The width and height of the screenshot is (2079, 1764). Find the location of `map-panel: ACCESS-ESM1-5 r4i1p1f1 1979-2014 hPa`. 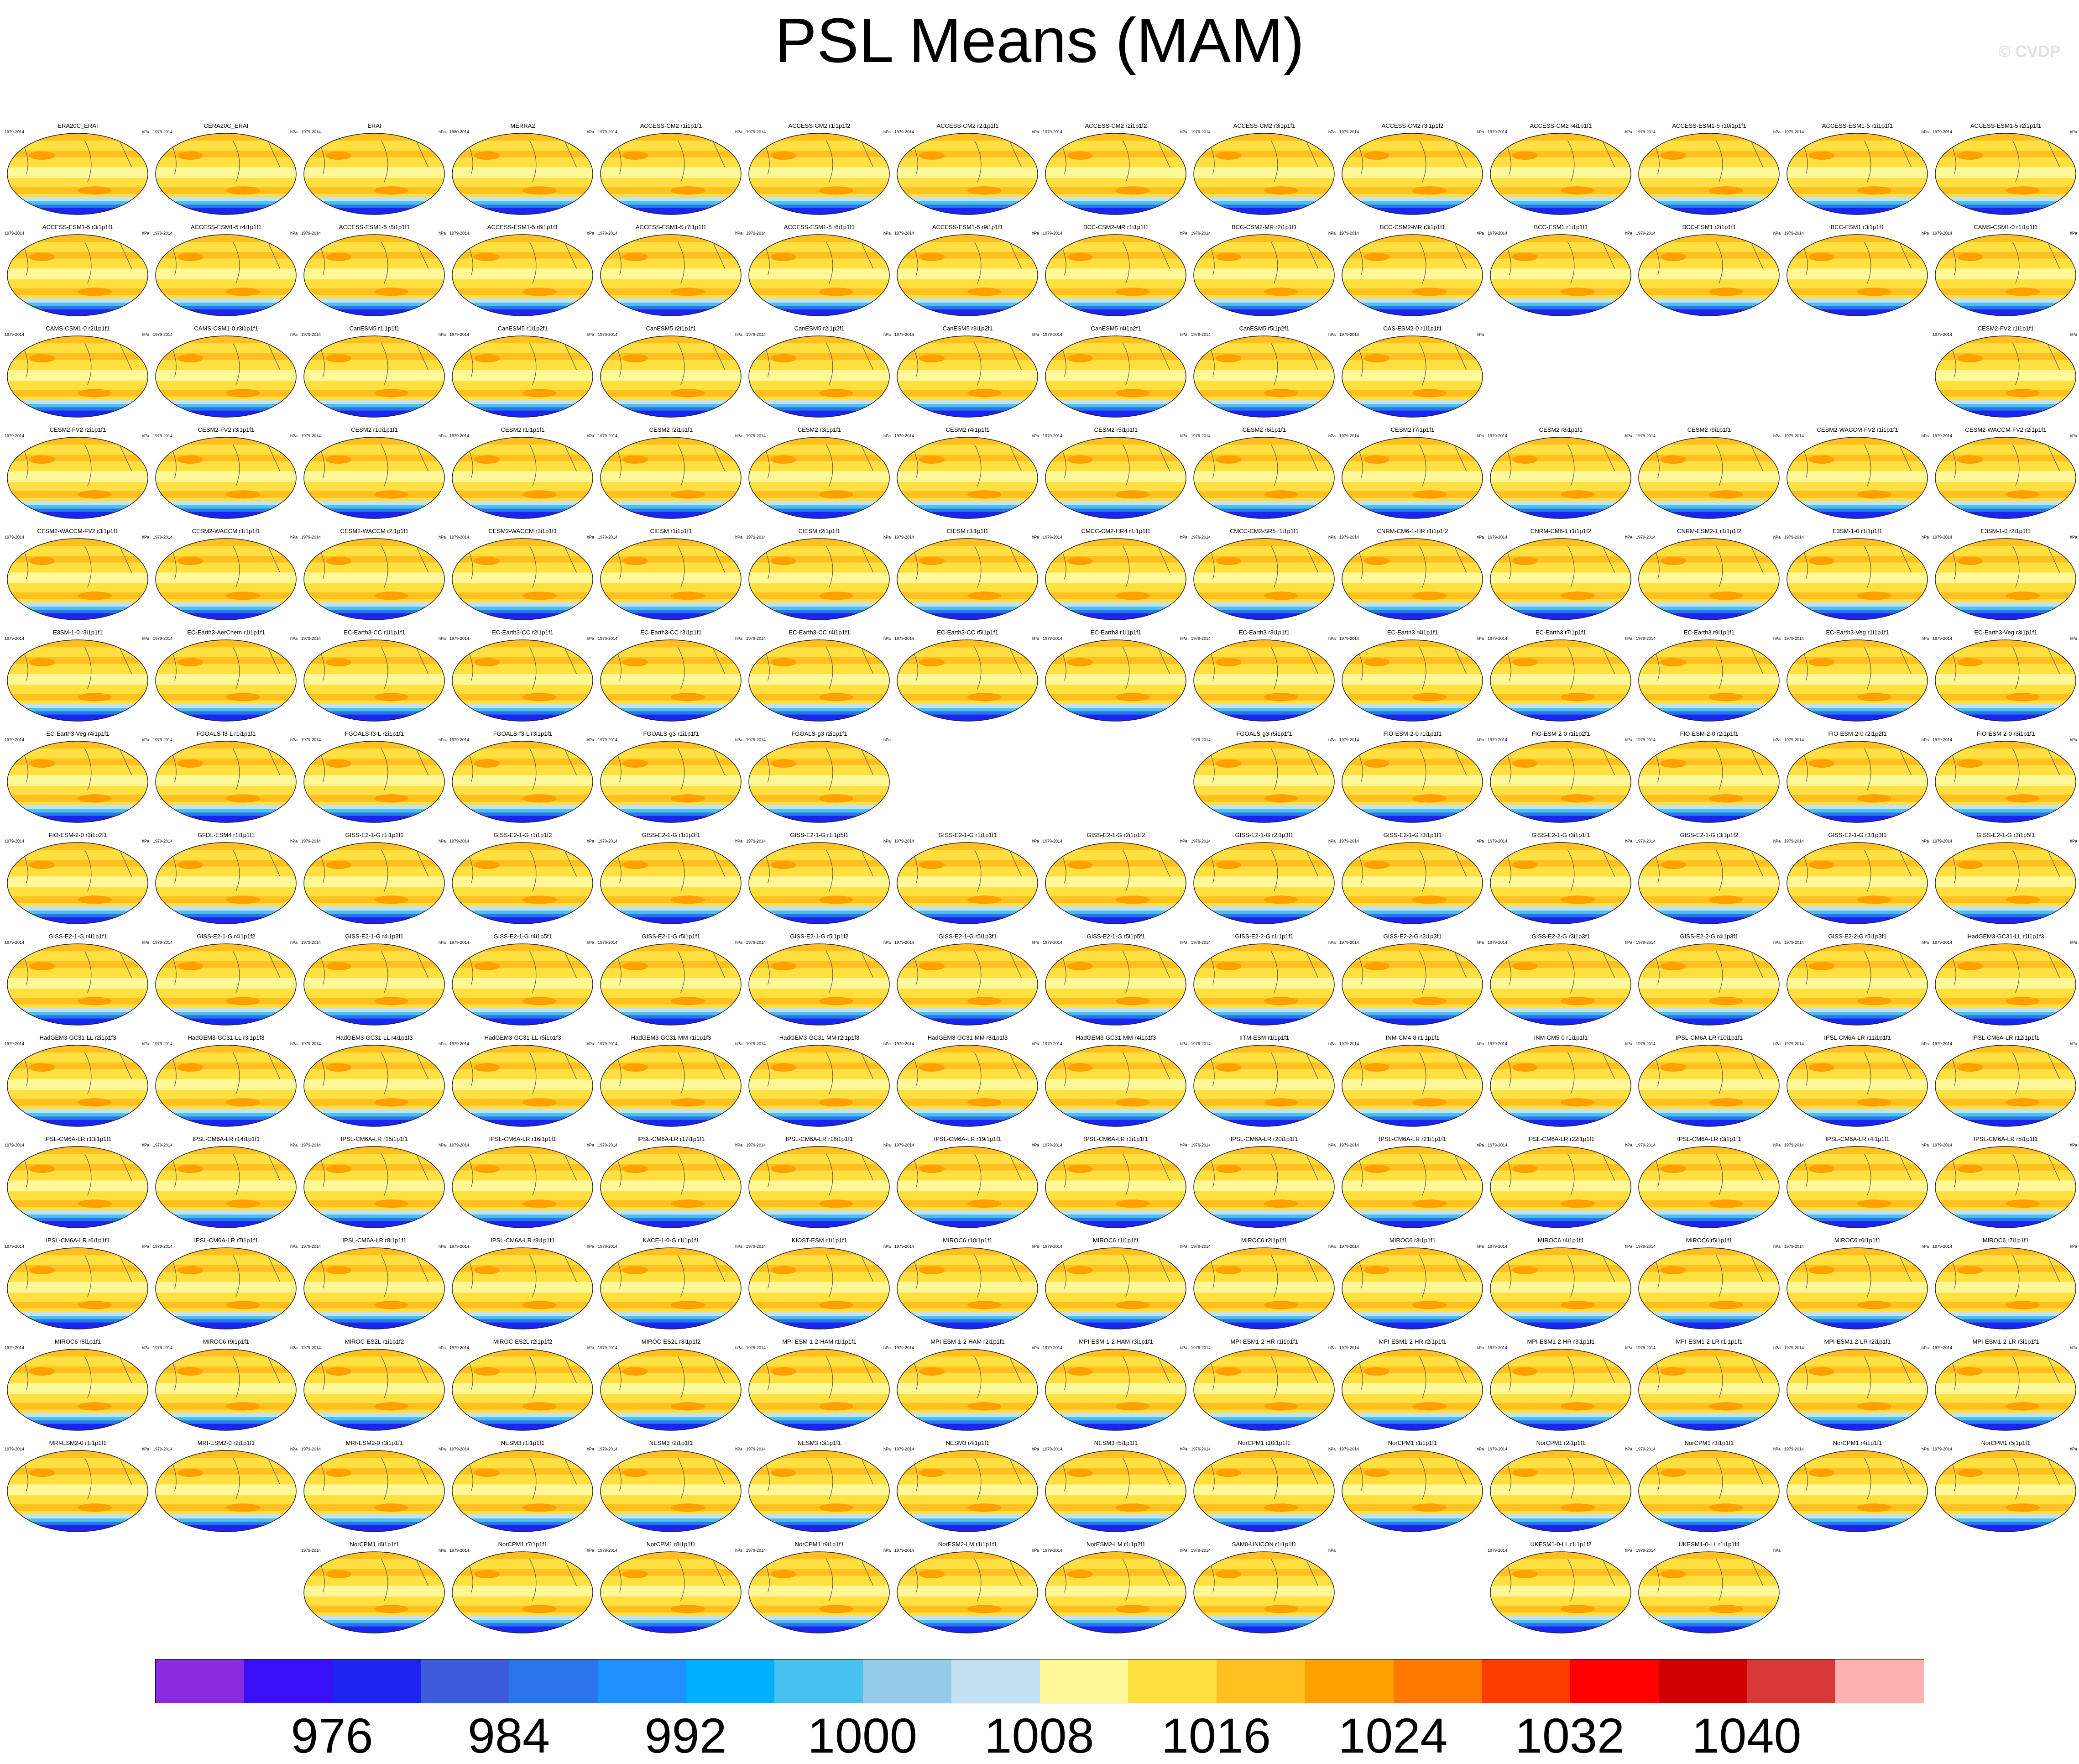

map-panel: ACCESS-ESM1-5 r4i1p1f1 1979-2014 hPa is located at coordinates (226, 275).